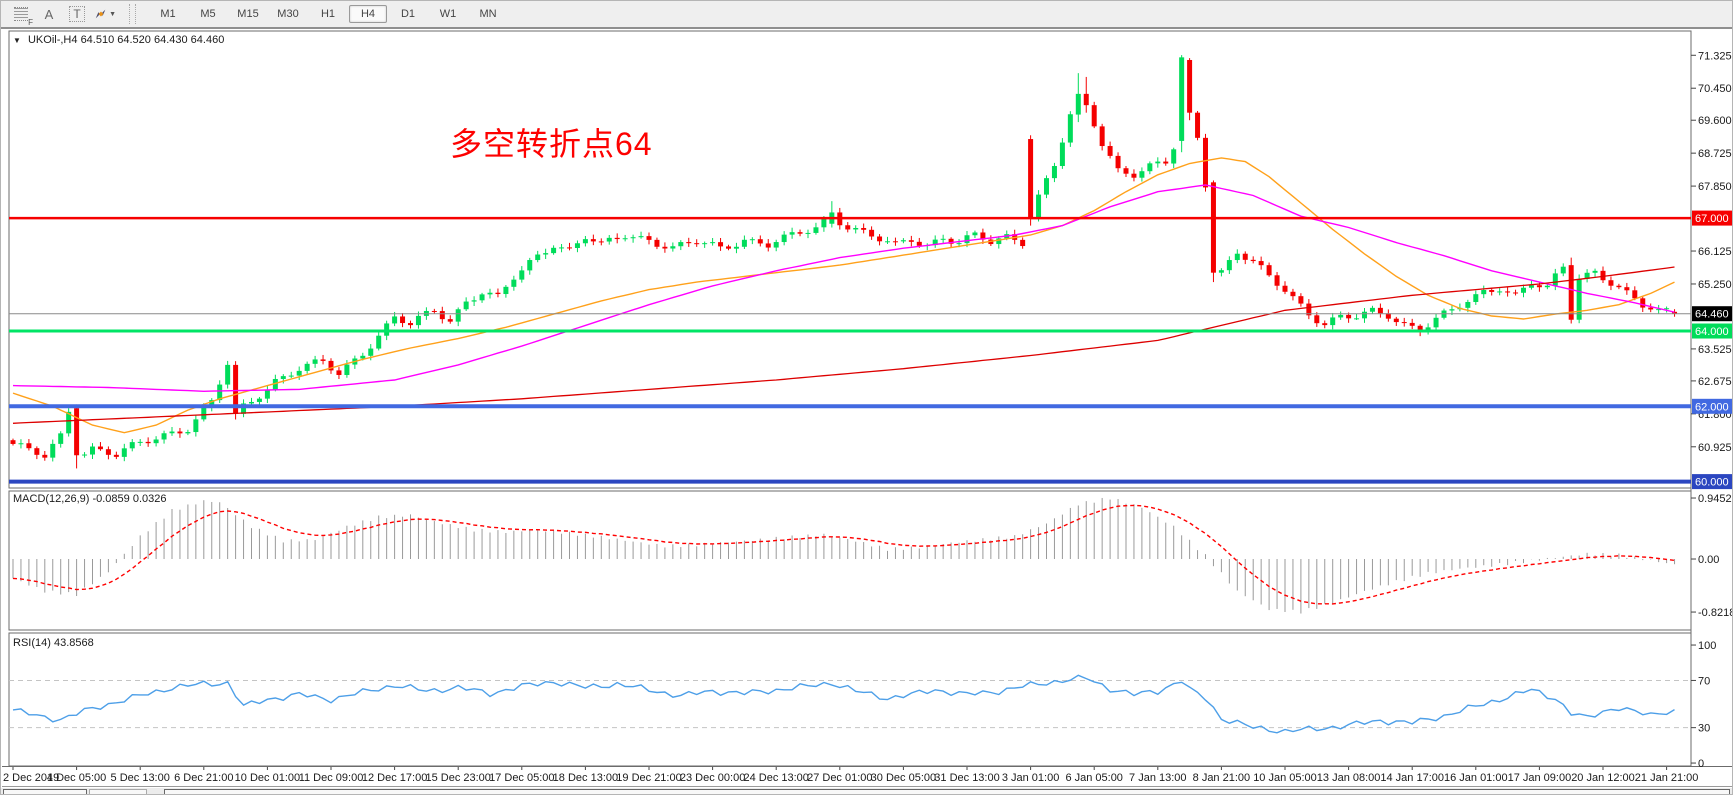  I want to click on time-axis-label: 2 Dec 2019, so click(31, 778).